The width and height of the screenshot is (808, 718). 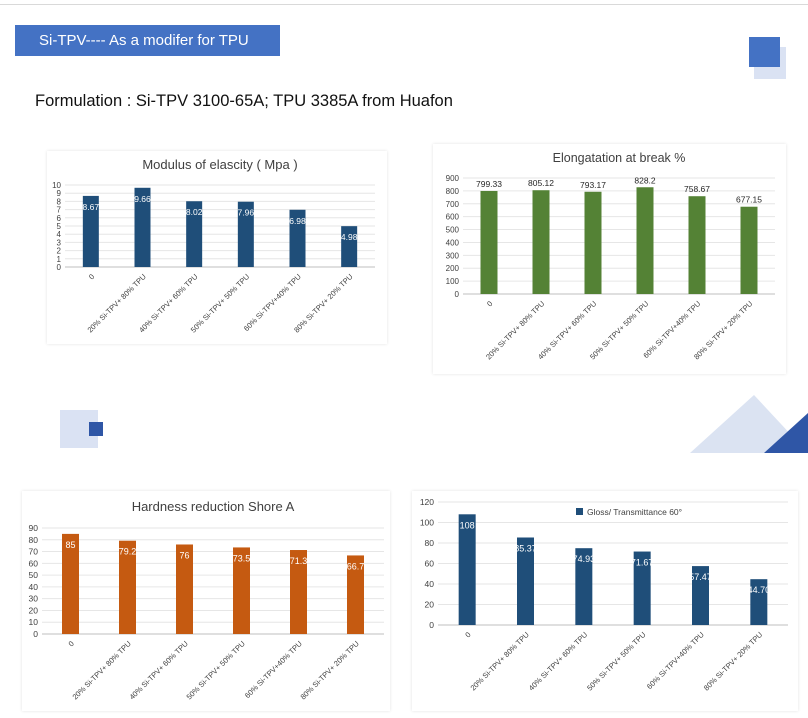 What do you see at coordinates (213, 506) in the screenshot?
I see `hardness-chart-title: Hardness reduction Shore A` at bounding box center [213, 506].